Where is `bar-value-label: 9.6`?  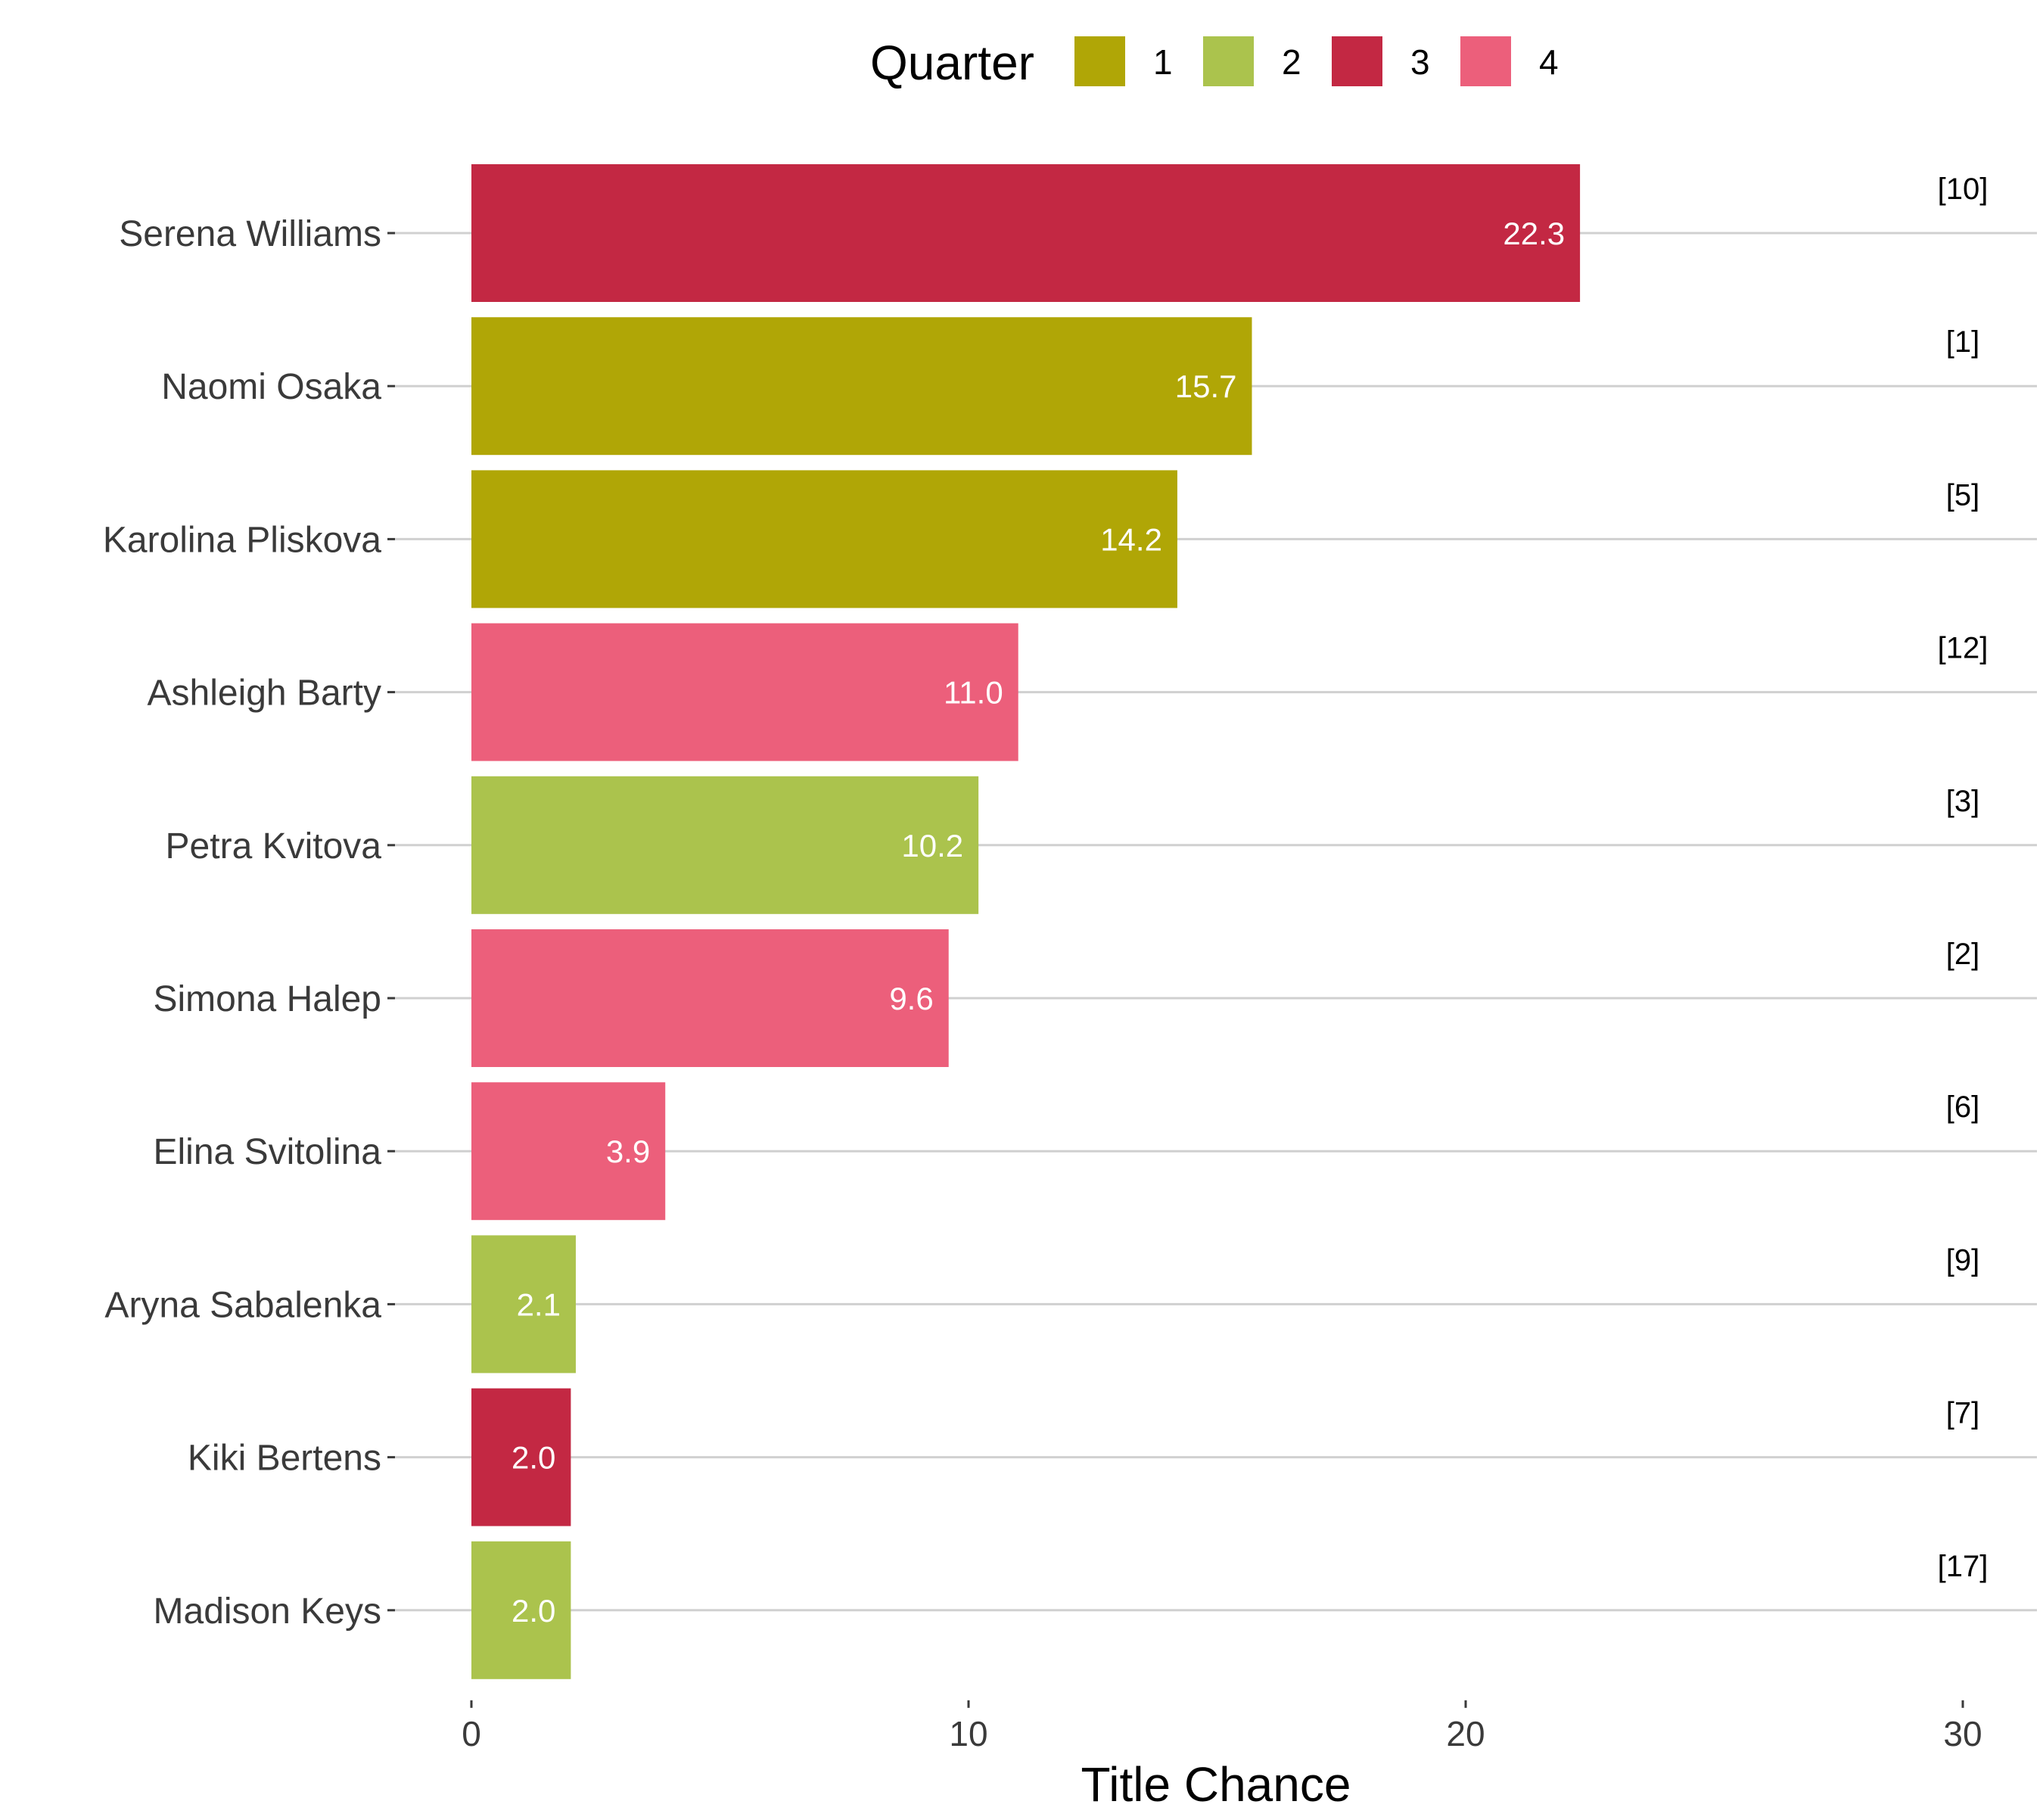 bar-value-label: 9.6 is located at coordinates (911, 998).